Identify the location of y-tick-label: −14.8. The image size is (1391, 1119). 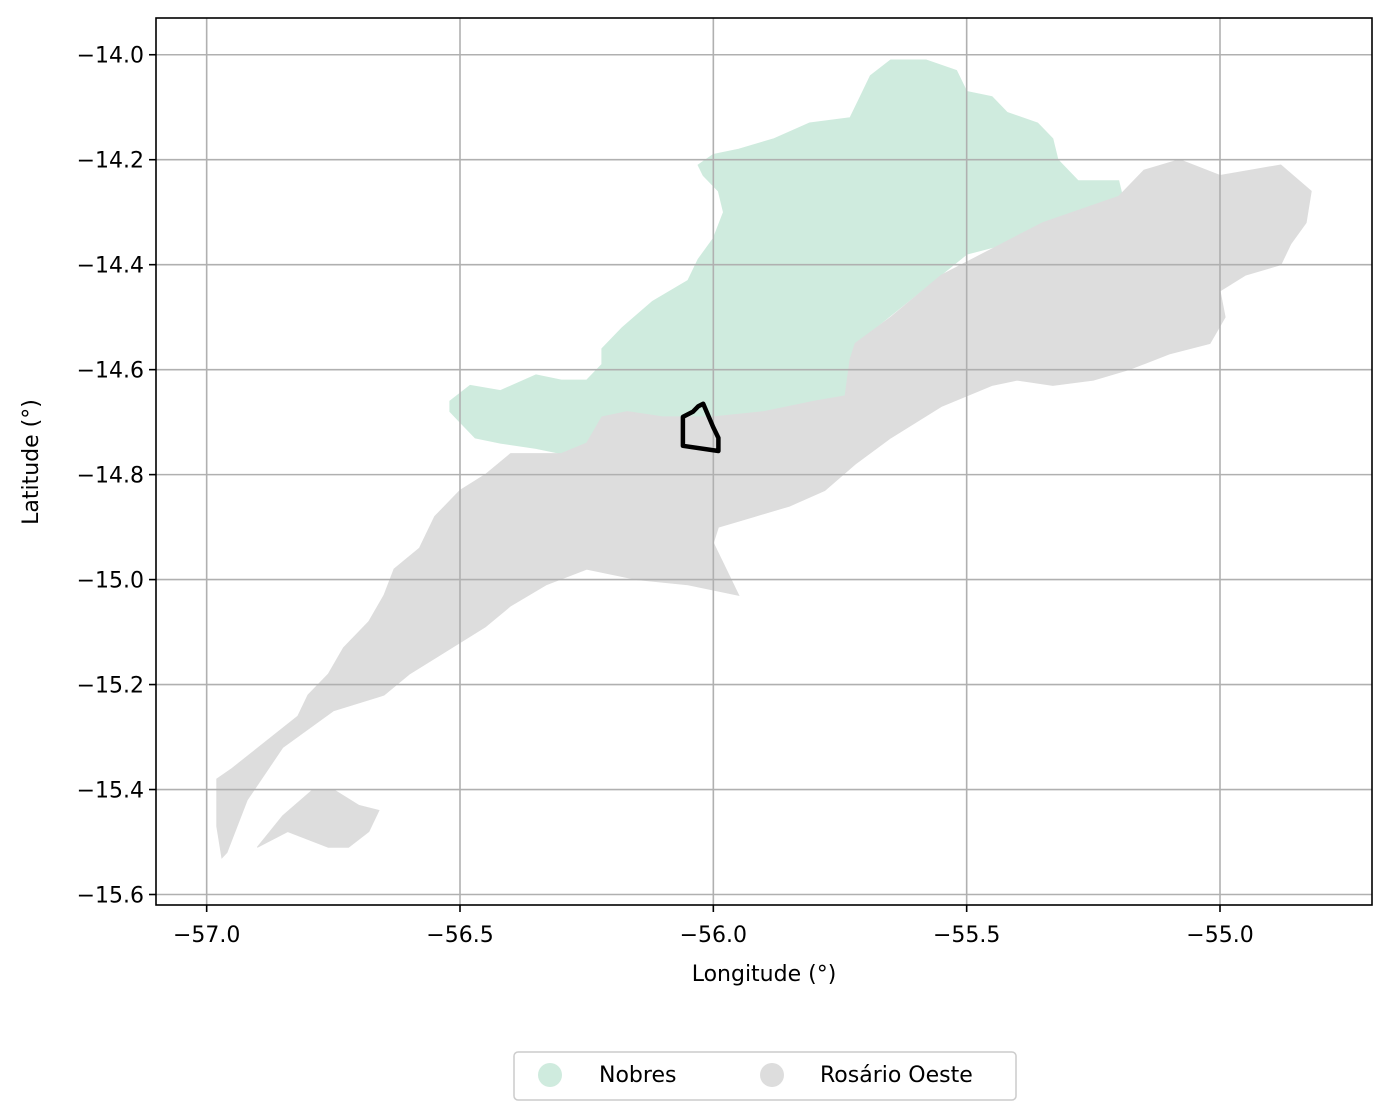
(110, 476).